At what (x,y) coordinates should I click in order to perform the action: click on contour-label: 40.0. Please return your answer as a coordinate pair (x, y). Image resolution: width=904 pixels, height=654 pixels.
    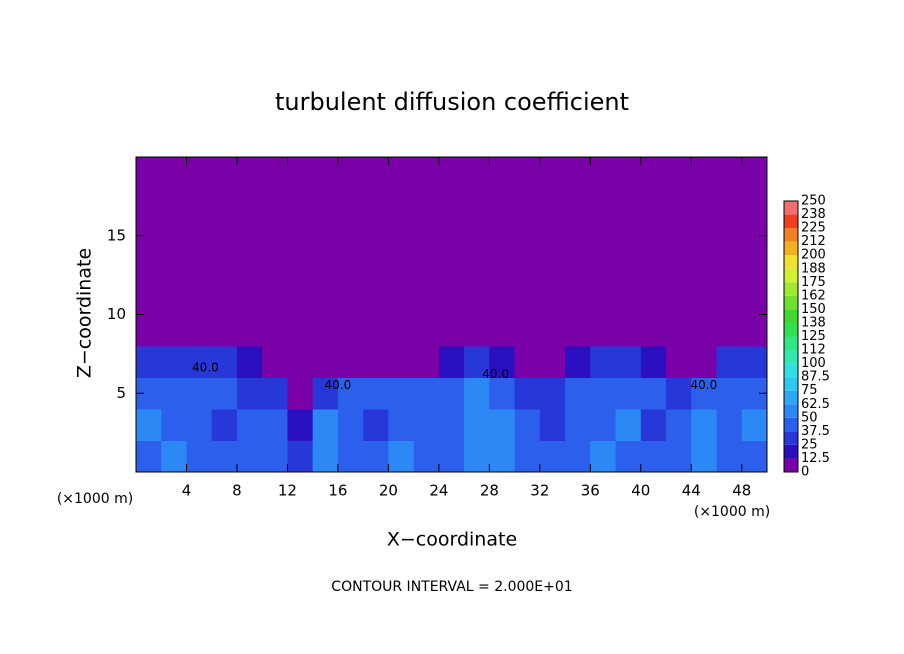
    Looking at the image, I should click on (205, 368).